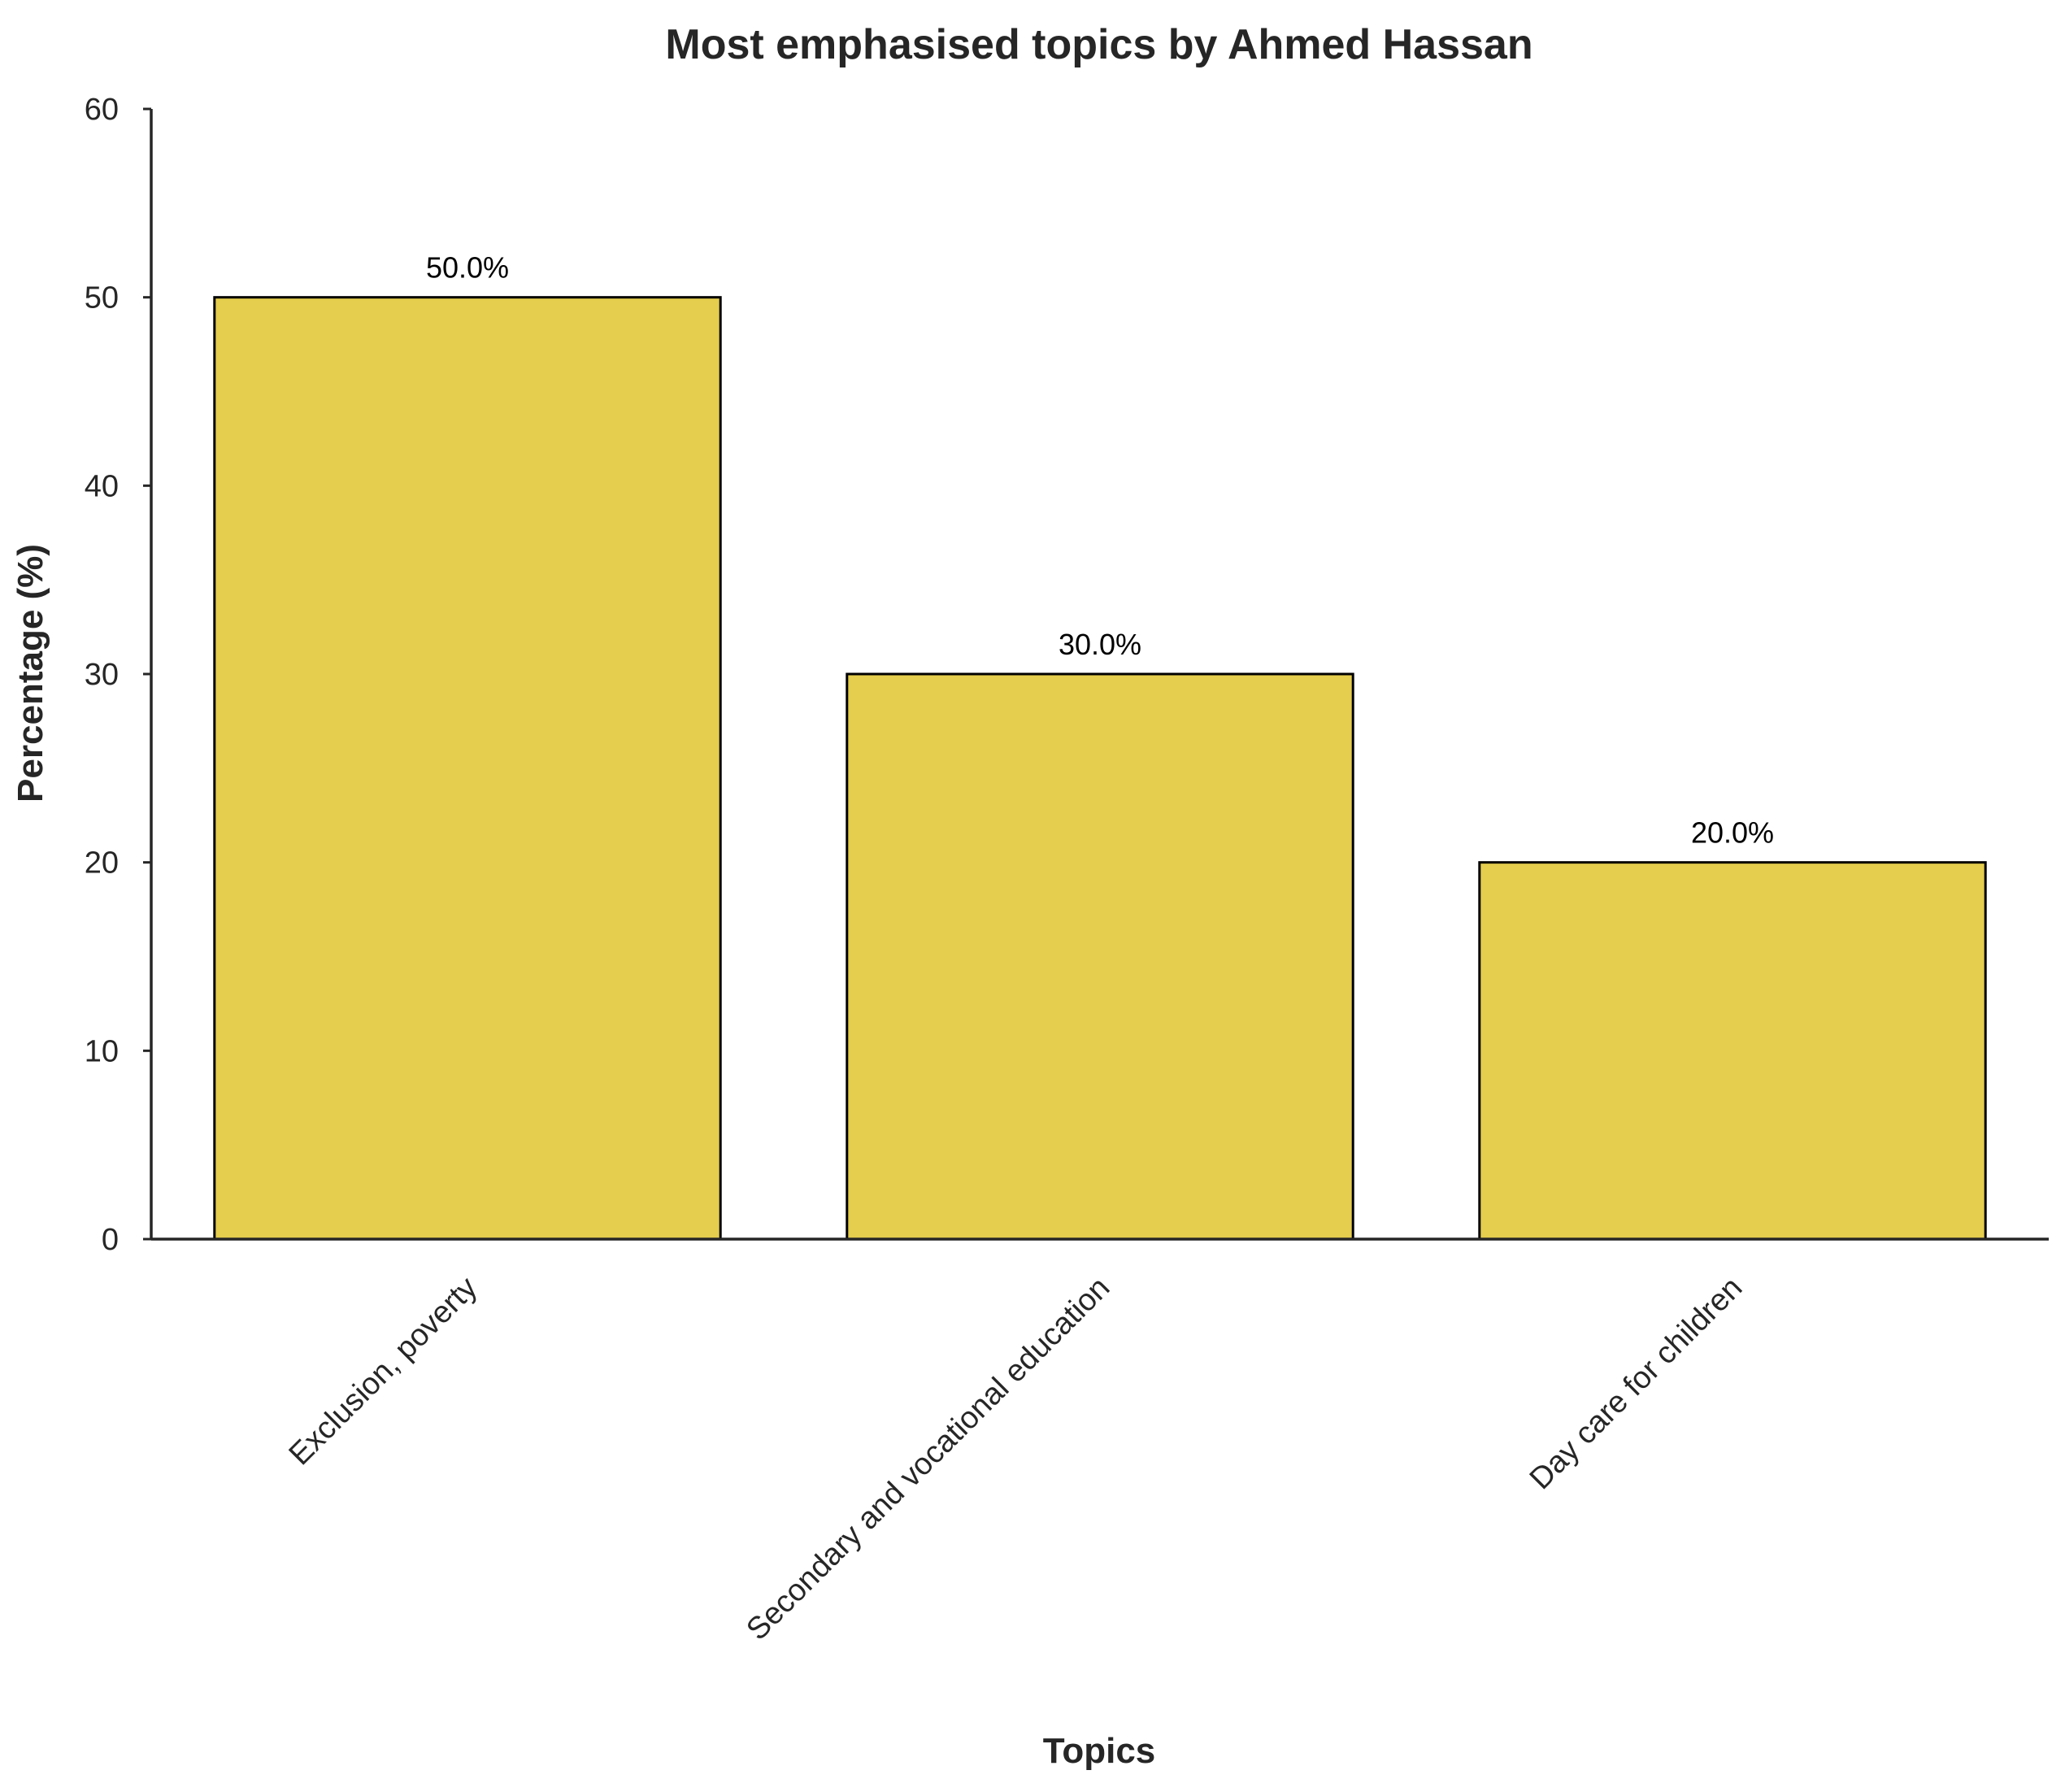 This screenshot has height=1792, width=2065. Describe the element at coordinates (1637, 1384) in the screenshot. I see `x-tick-label: Day care for children` at that location.